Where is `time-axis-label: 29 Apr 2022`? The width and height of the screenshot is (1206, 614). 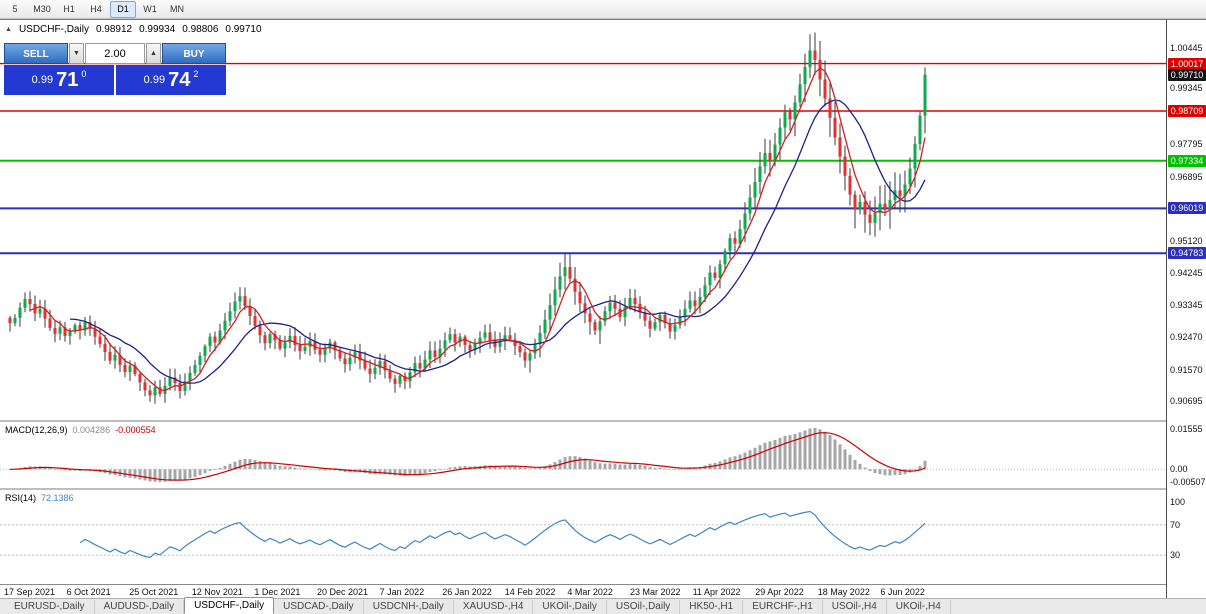 time-axis-label: 29 Apr 2022 is located at coordinates (779, 592).